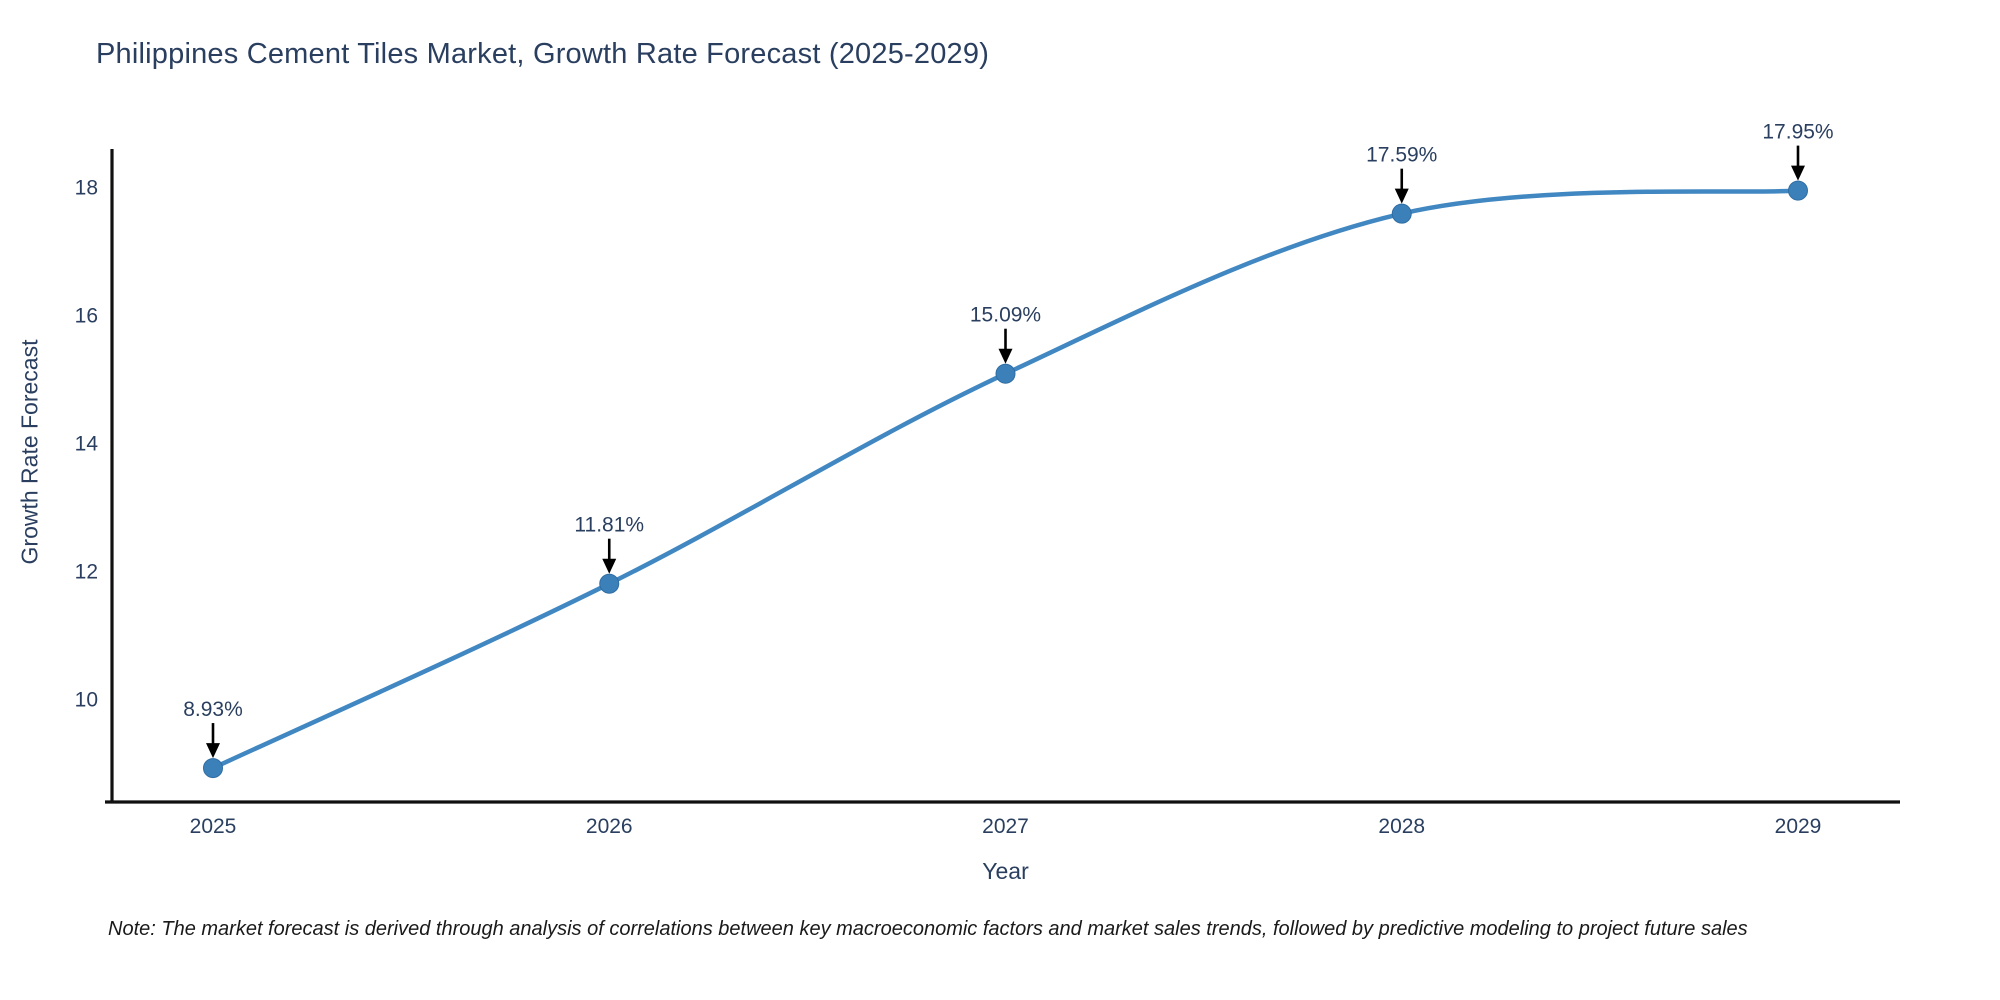 The height and width of the screenshot is (1000, 2000). Describe the element at coordinates (86, 700) in the screenshot. I see `y-tick-label: 10` at that location.